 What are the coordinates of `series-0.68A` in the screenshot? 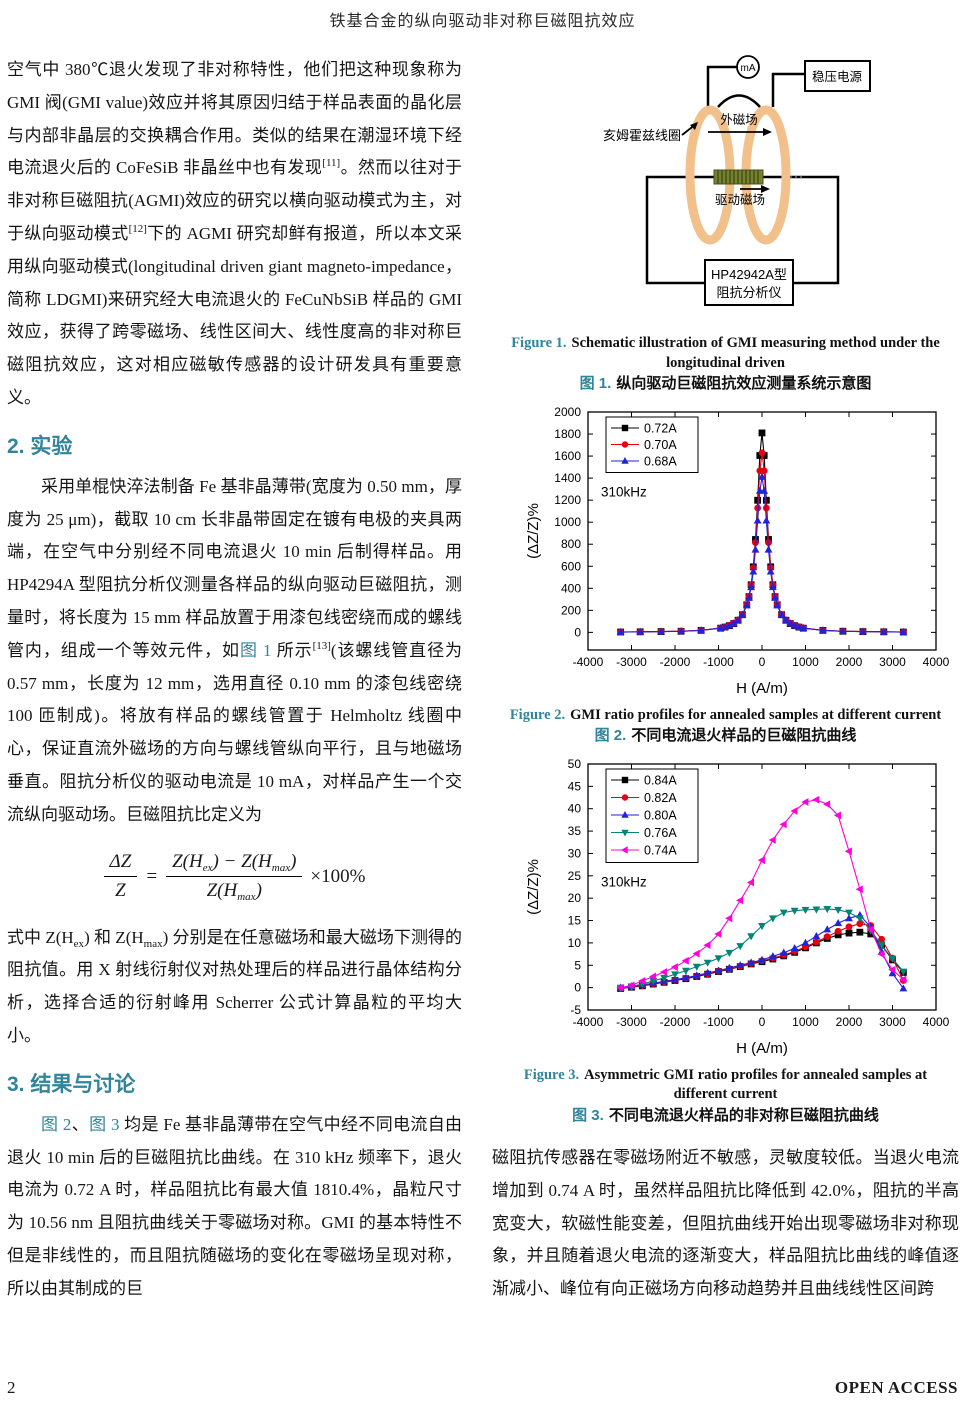 It's located at (762, 553).